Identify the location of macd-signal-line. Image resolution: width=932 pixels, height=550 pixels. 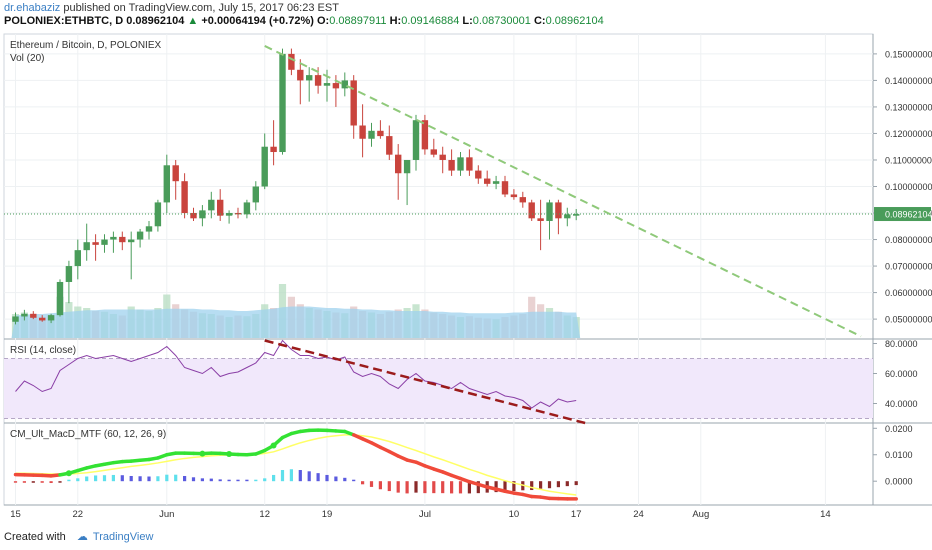
(296, 465).